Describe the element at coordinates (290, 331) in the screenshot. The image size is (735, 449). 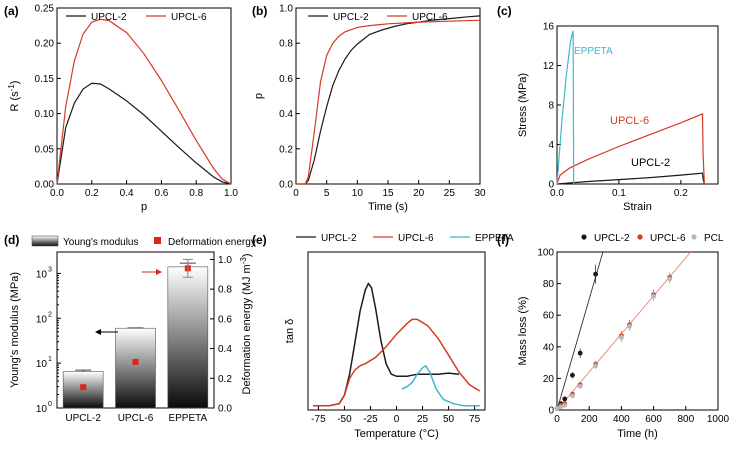
I see `y-axis-label: tan δ` at that location.